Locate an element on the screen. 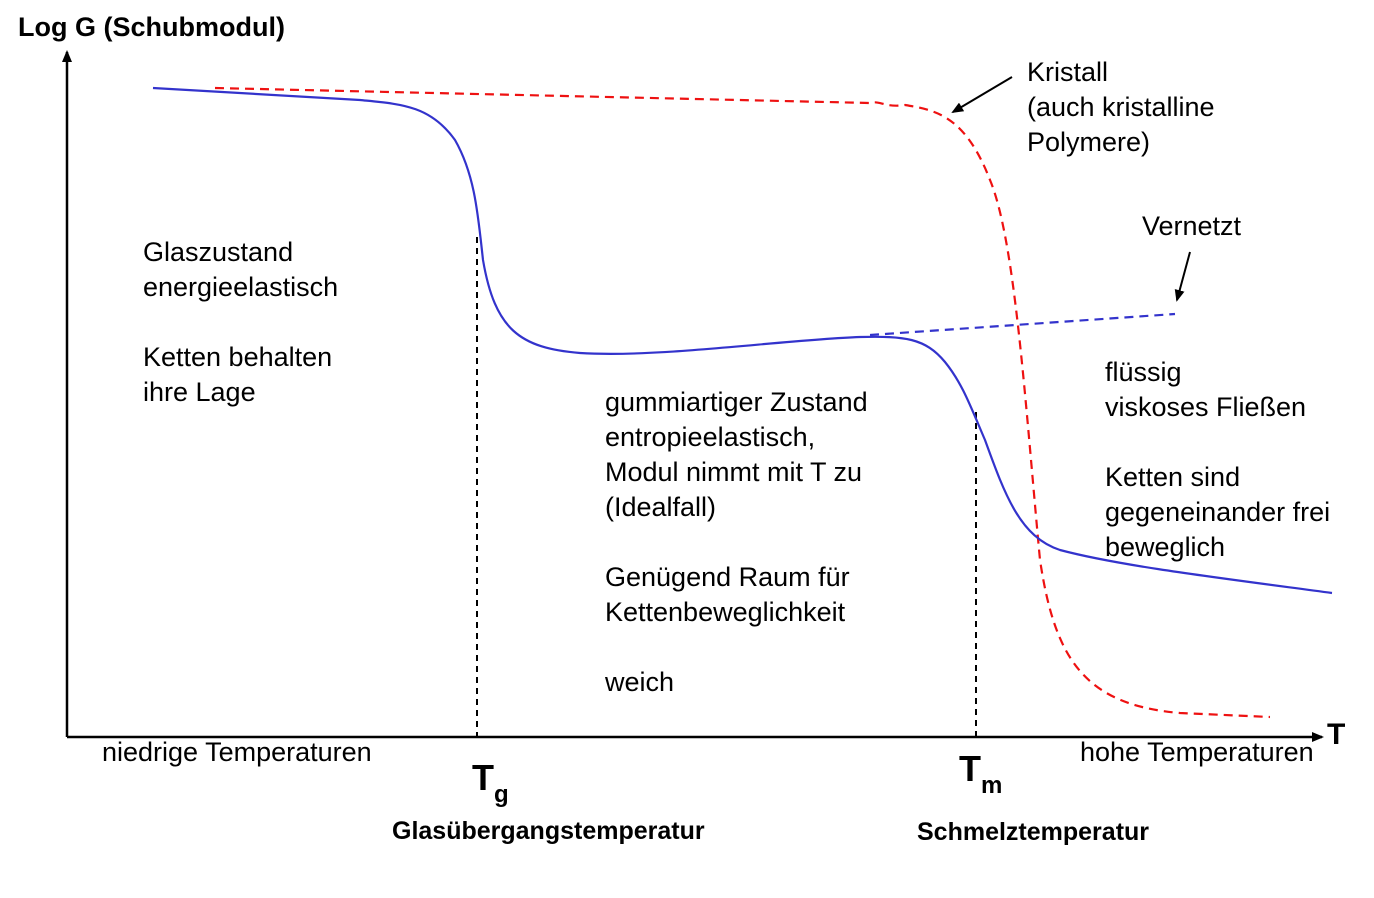  tm-name: Schmelztemperatur is located at coordinates (1033, 832).